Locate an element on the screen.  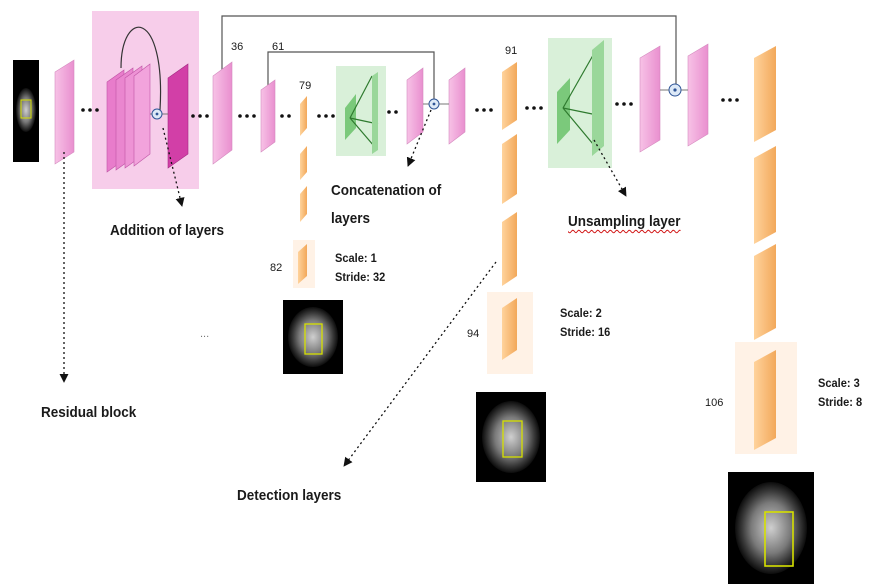
addition-label: Addition of layers is located at coordinates (167, 230).